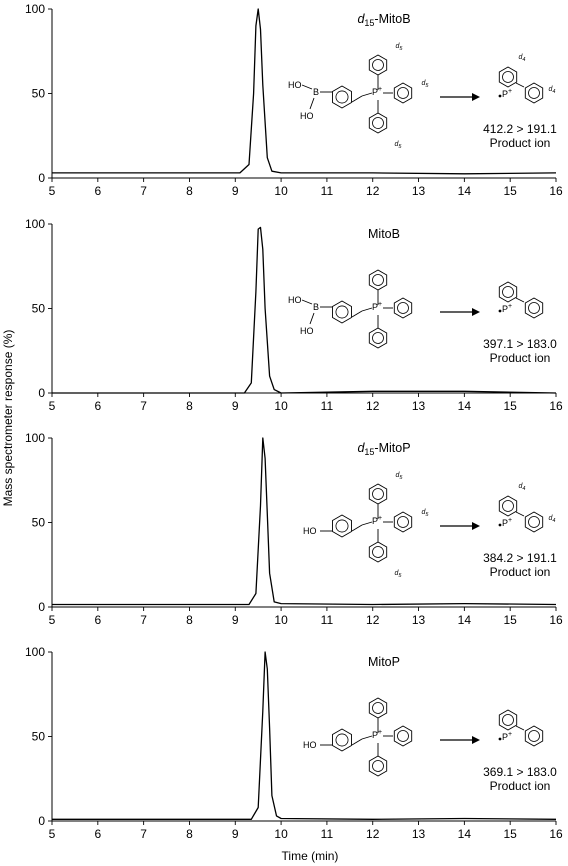 This screenshot has width=568, height=866. What do you see at coordinates (189, 834) in the screenshot?
I see `x-tick-label: 8` at bounding box center [189, 834].